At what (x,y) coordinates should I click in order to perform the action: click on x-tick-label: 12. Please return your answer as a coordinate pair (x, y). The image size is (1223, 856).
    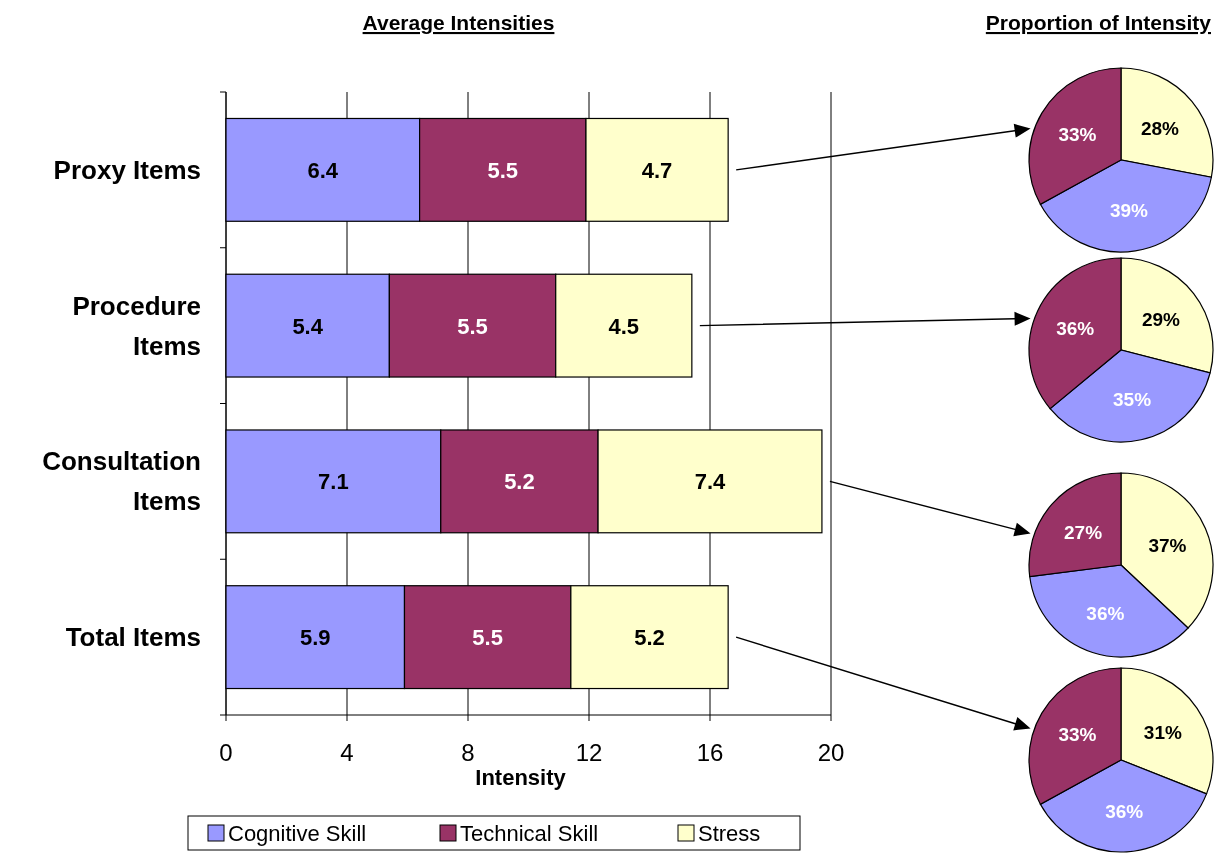
    Looking at the image, I should click on (589, 752).